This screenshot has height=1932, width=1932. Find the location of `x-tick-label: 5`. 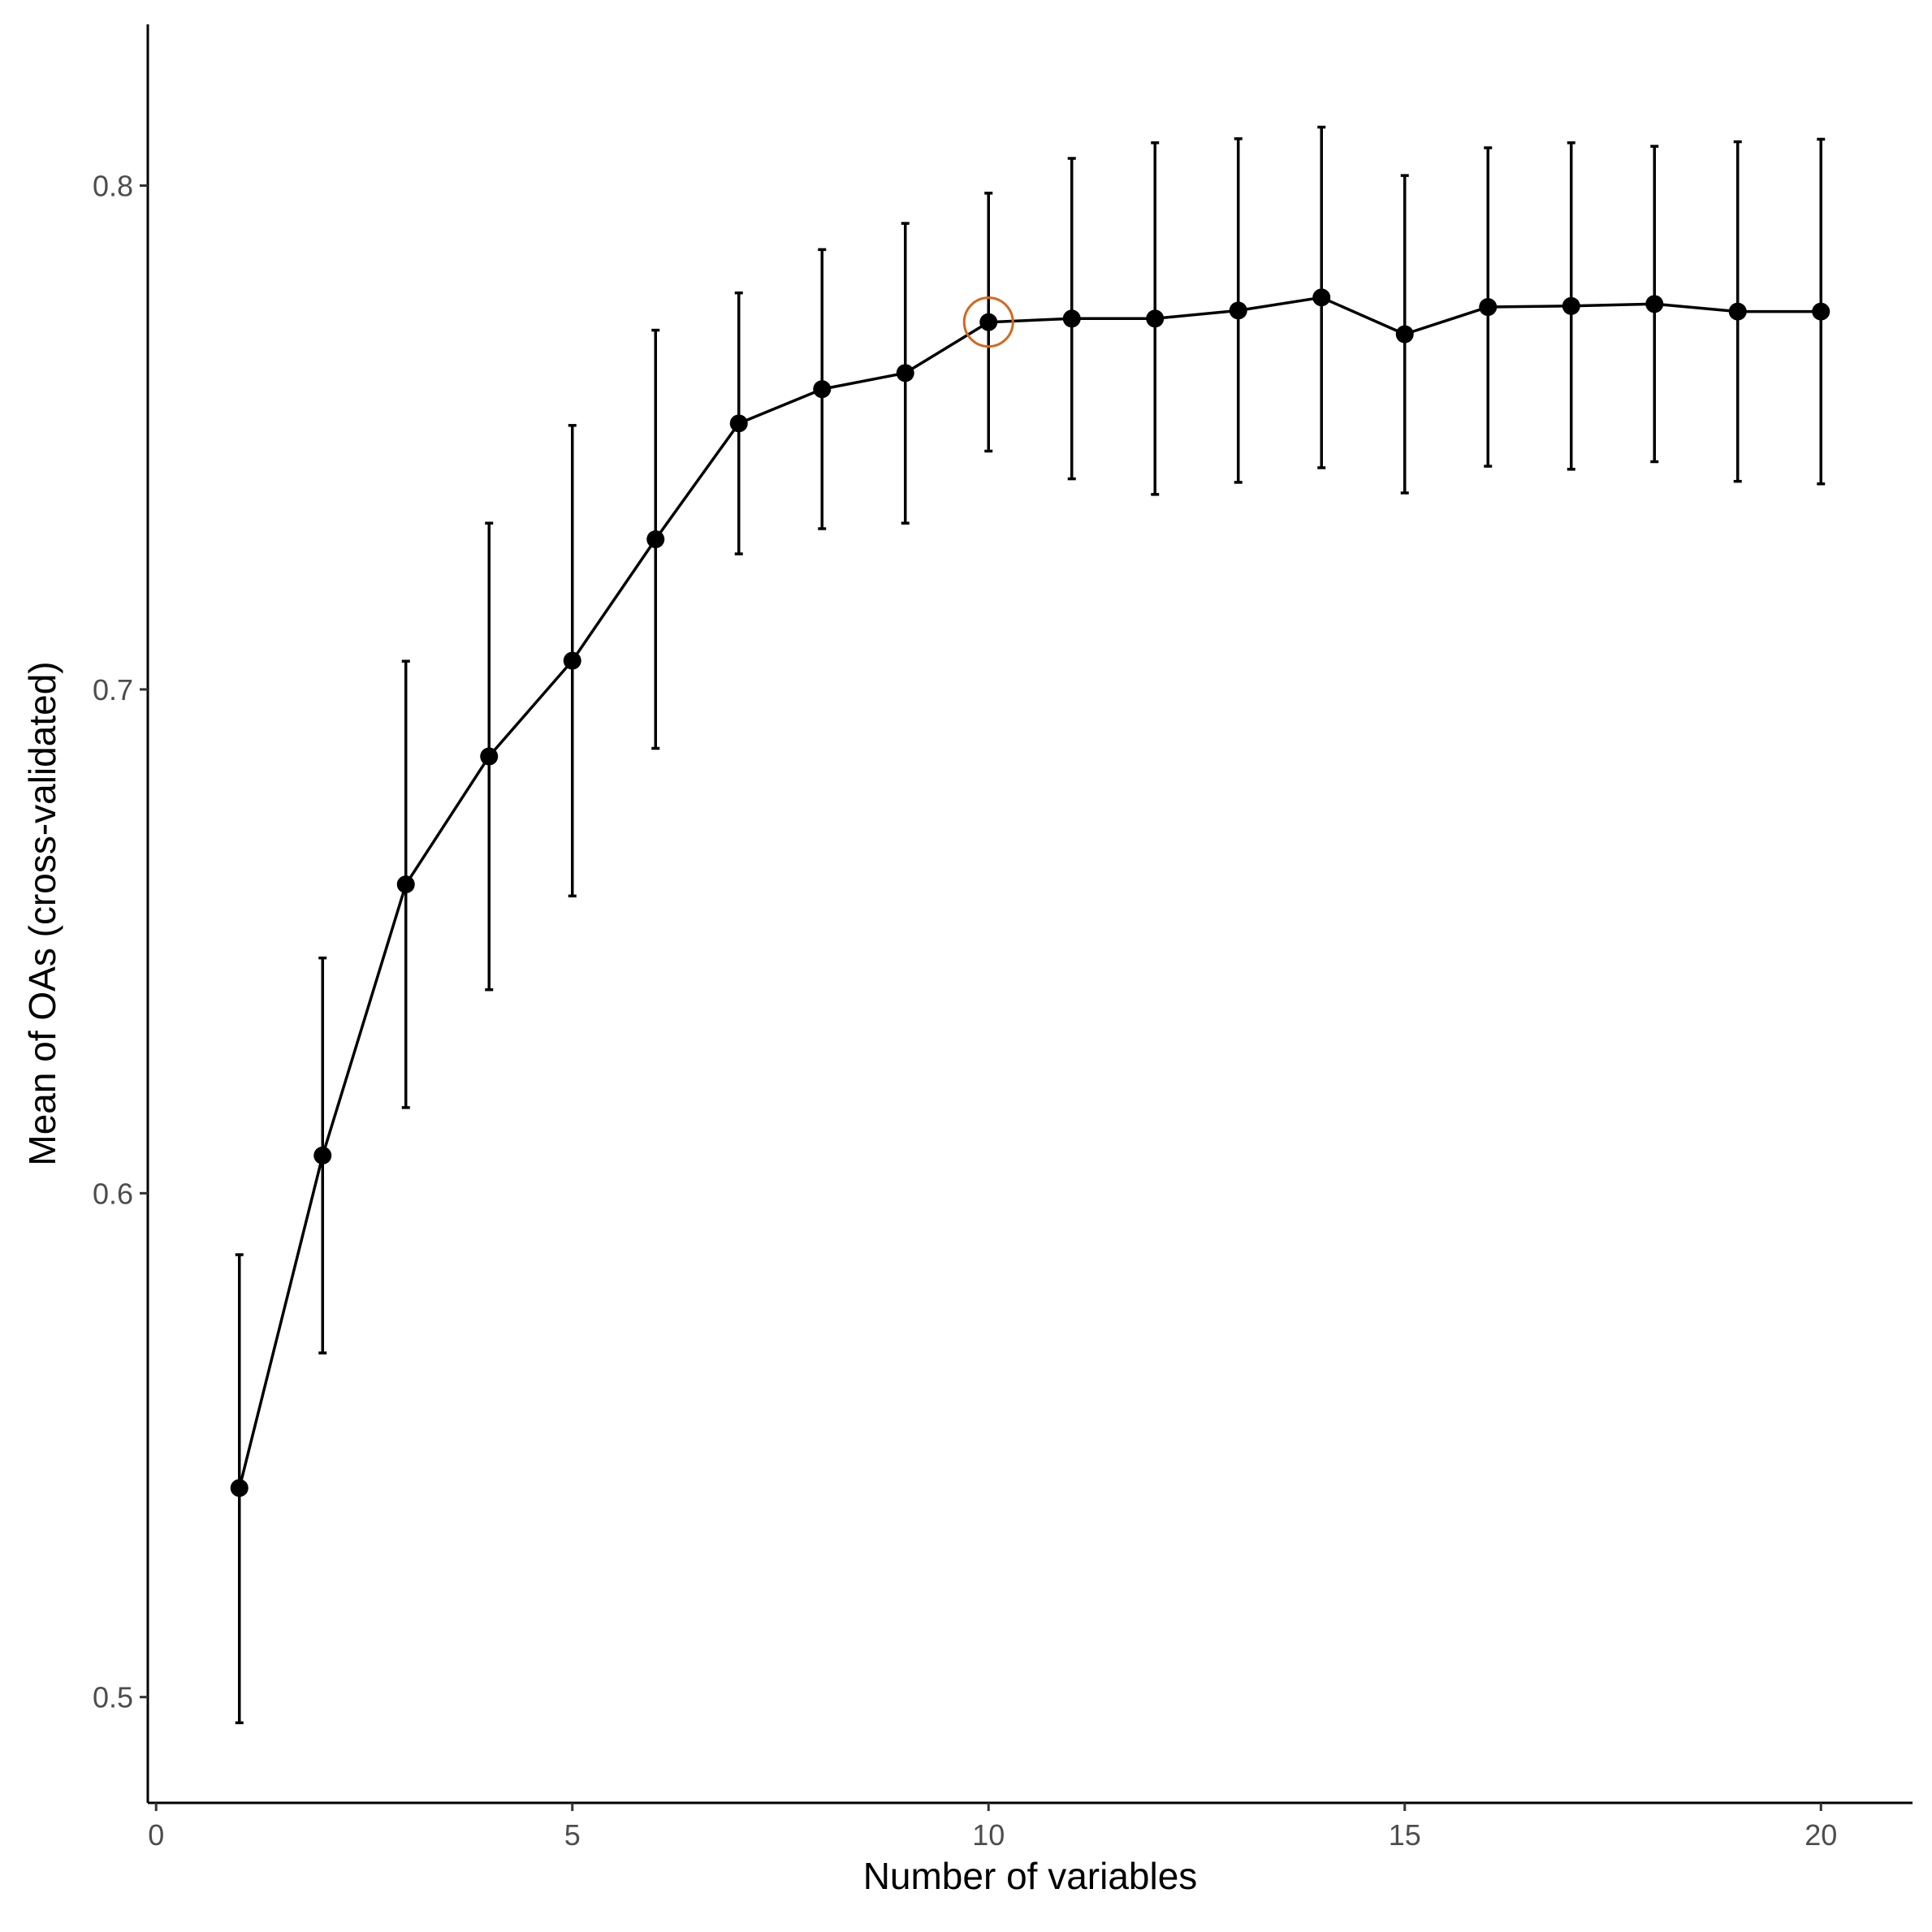

x-tick-label: 5 is located at coordinates (573, 1835).